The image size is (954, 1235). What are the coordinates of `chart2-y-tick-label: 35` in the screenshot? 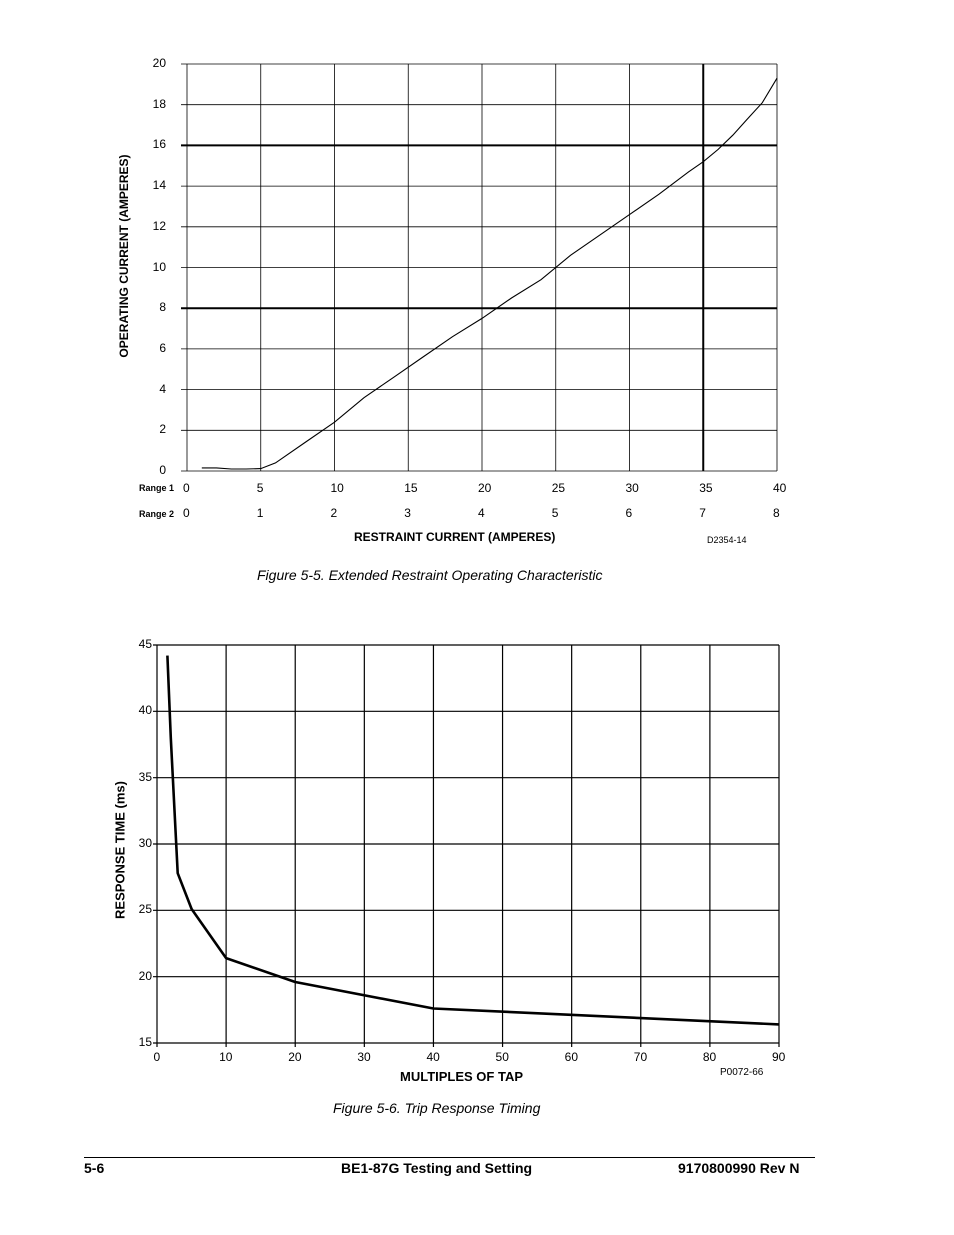 It's located at (145, 776).